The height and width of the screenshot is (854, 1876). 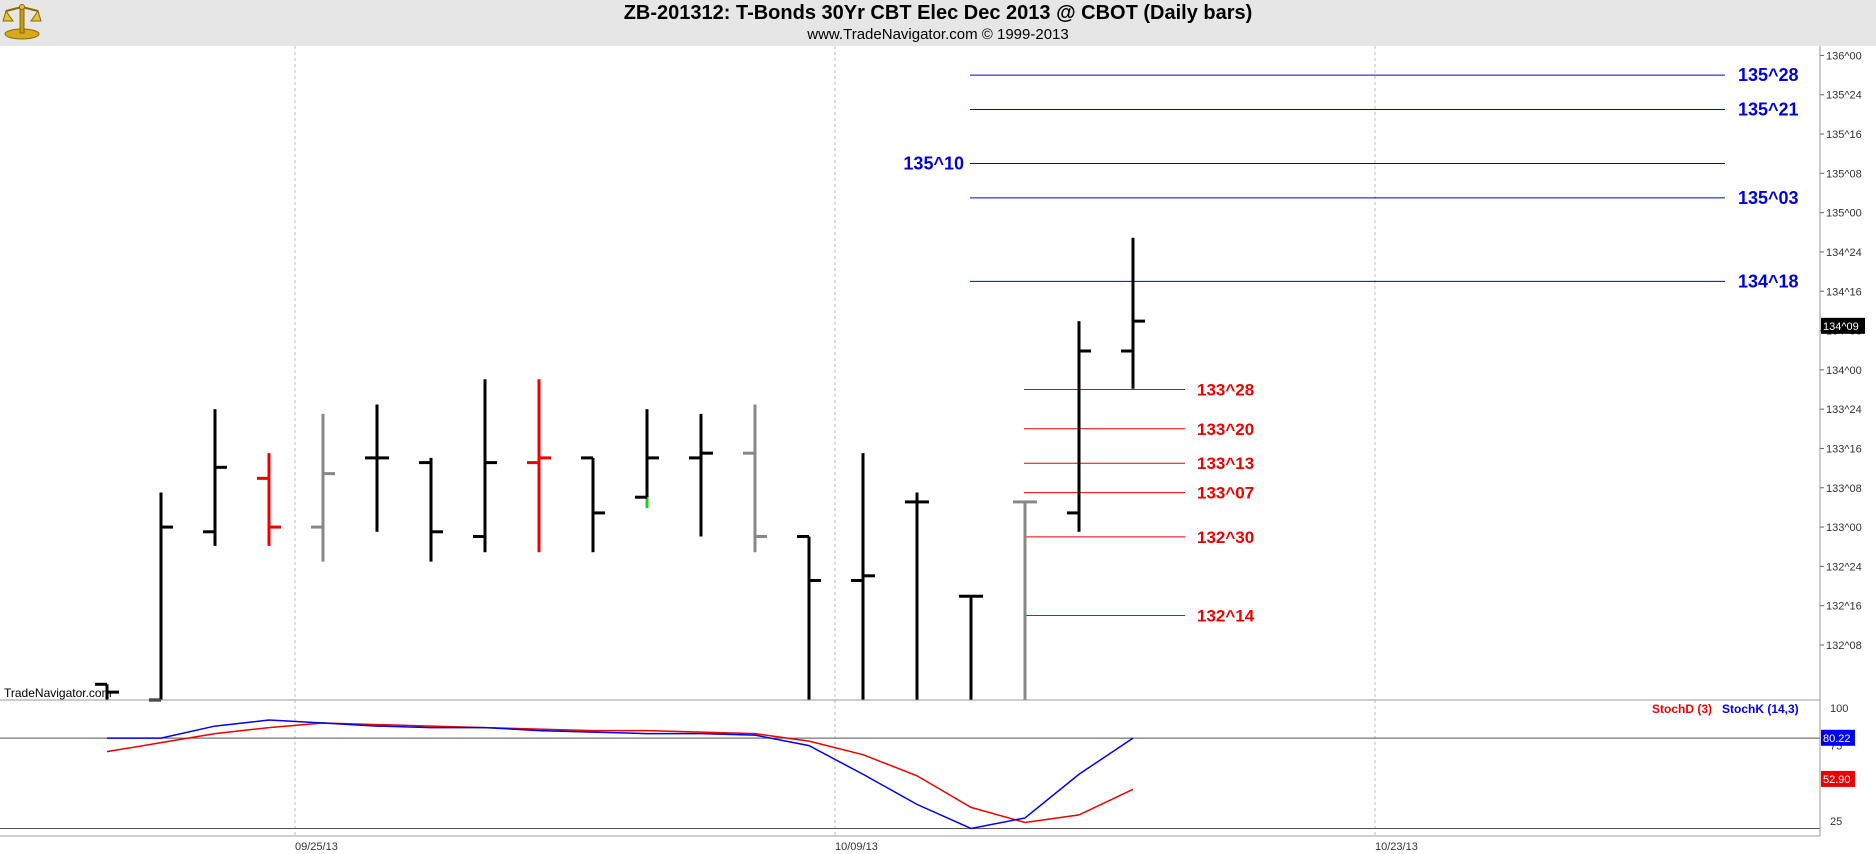 I want to click on current-price-tag, so click(x=1843, y=325).